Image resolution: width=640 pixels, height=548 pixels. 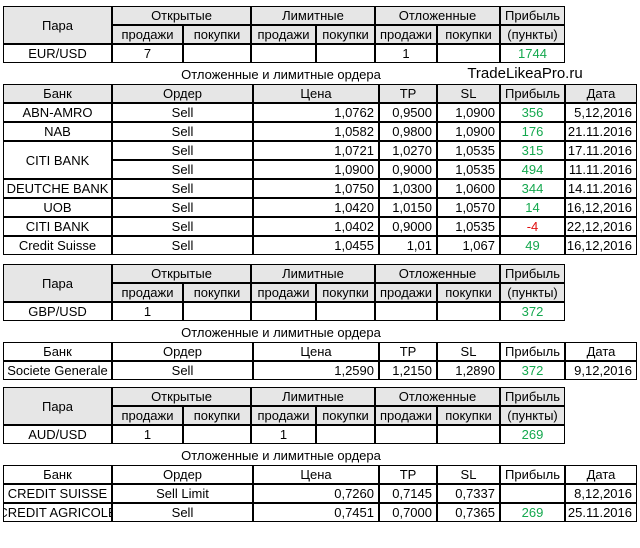 I want to click on bank-name: ABN-AMRO, so click(x=57, y=112).